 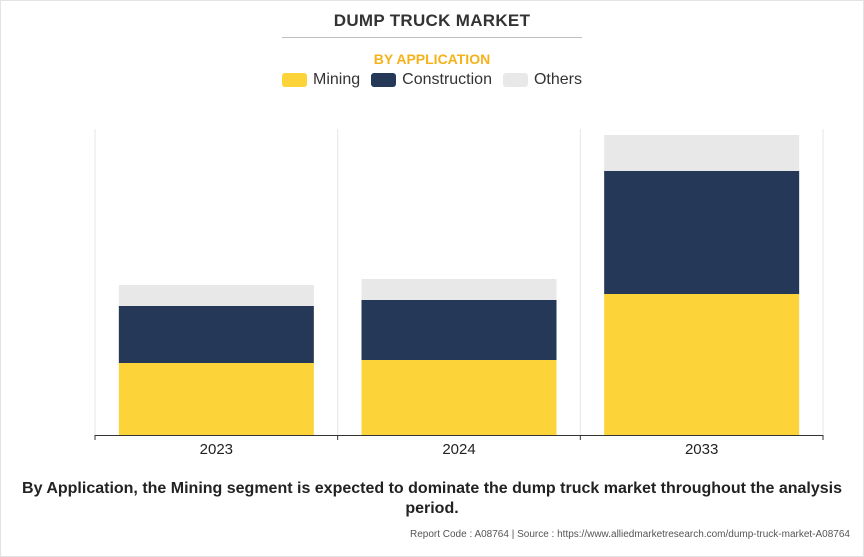 What do you see at coordinates (216, 295) in the screenshot?
I see `bar-others-2023` at bounding box center [216, 295].